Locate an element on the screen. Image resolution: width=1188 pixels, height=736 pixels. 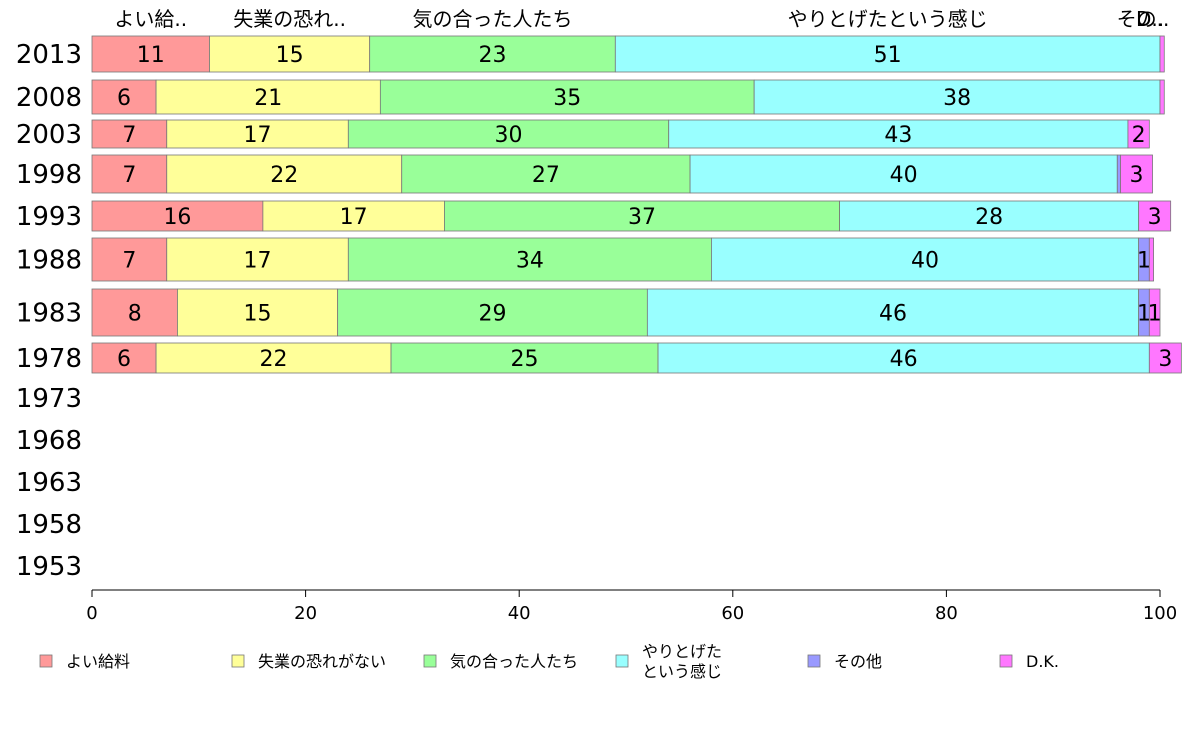
bar-value-label: 23 is located at coordinates (493, 55).